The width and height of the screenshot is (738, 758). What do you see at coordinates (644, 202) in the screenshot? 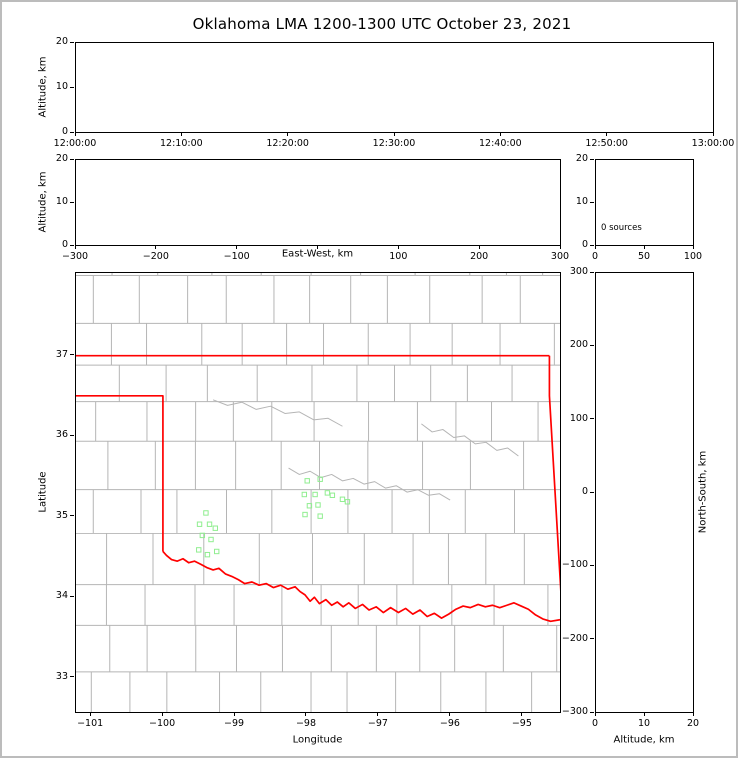
I see `altitude-histogram-panel: 0 sources` at bounding box center [644, 202].